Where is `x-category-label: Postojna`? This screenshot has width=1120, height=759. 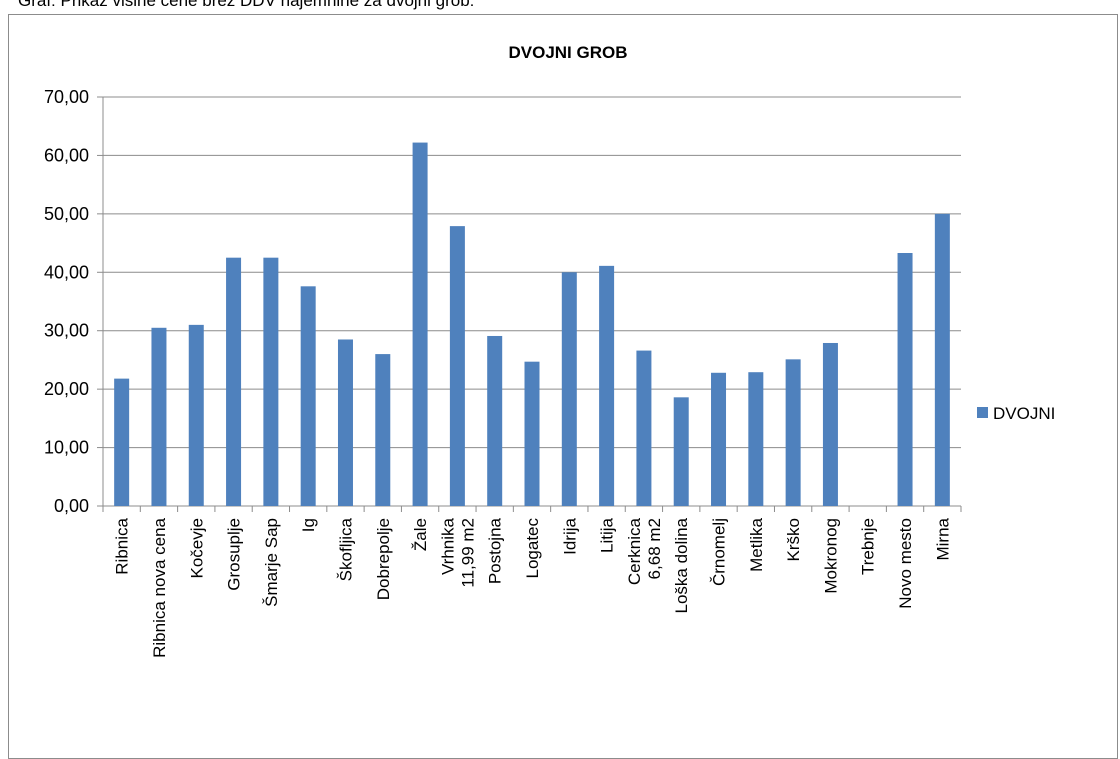 x-category-label: Postojna is located at coordinates (495, 550).